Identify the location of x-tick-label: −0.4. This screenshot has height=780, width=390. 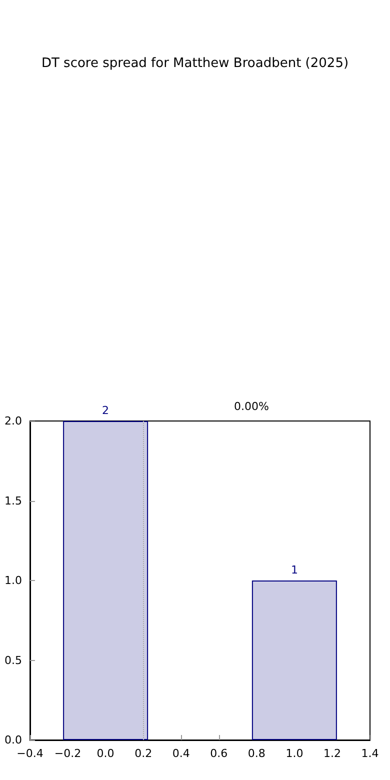
(30, 753).